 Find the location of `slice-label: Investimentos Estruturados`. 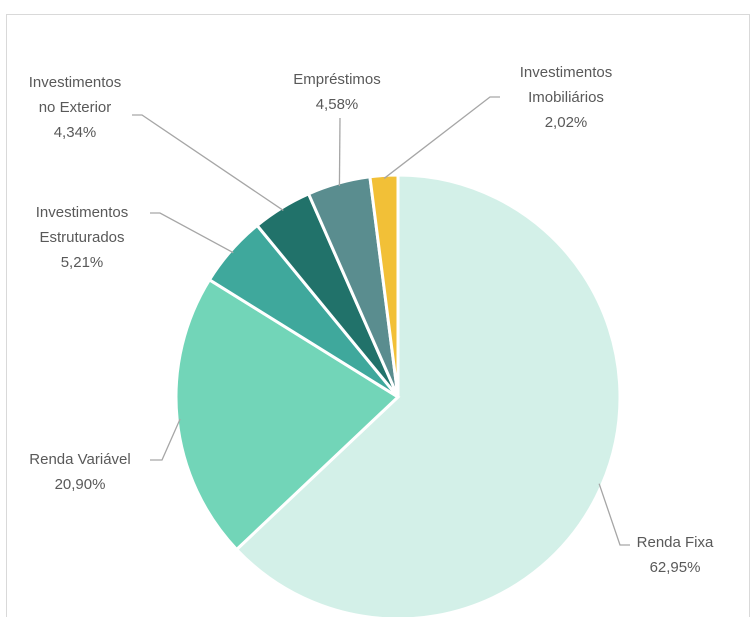

slice-label: Investimentos Estruturados is located at coordinates (82, 225).